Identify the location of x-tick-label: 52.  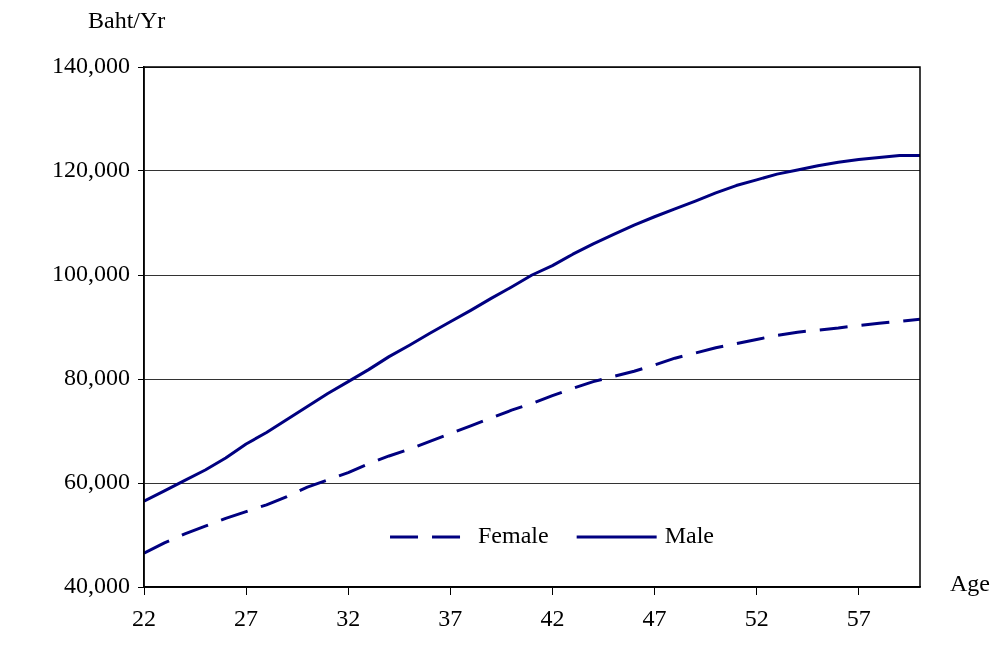
(756, 617).